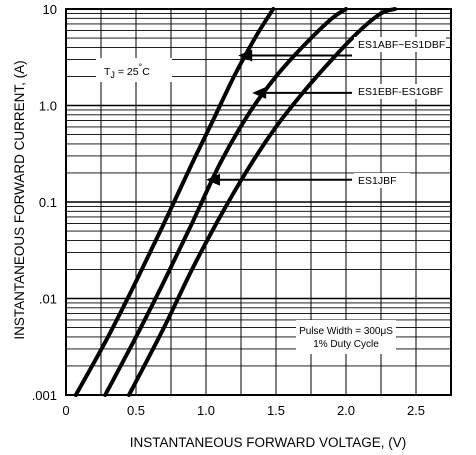 The image size is (476, 455). Describe the element at coordinates (136, 410) in the screenshot. I see `x-tick-label: 0.5` at that location.